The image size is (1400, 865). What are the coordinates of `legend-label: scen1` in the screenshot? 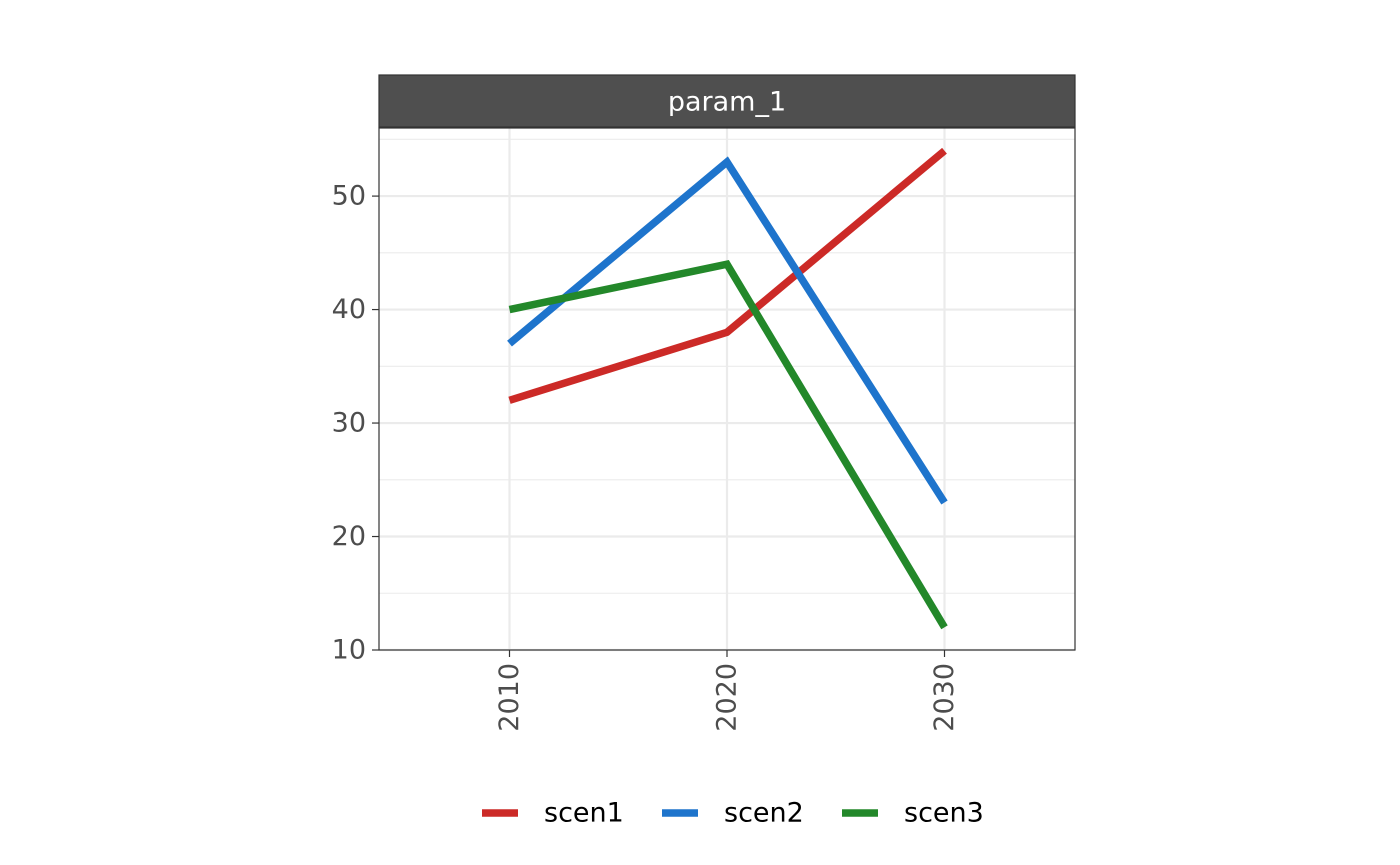 It's located at (584, 813).